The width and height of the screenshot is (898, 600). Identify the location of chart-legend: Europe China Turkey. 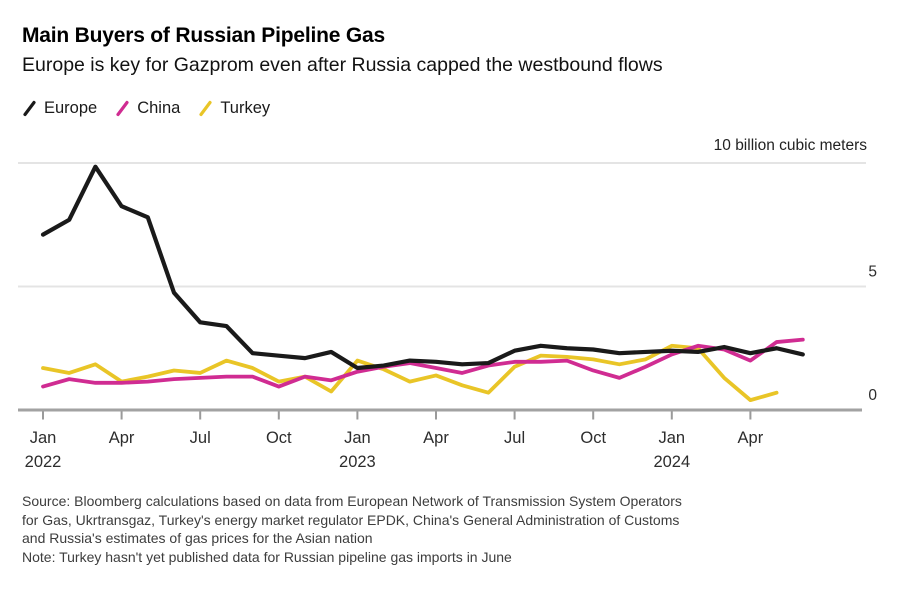
(146, 108).